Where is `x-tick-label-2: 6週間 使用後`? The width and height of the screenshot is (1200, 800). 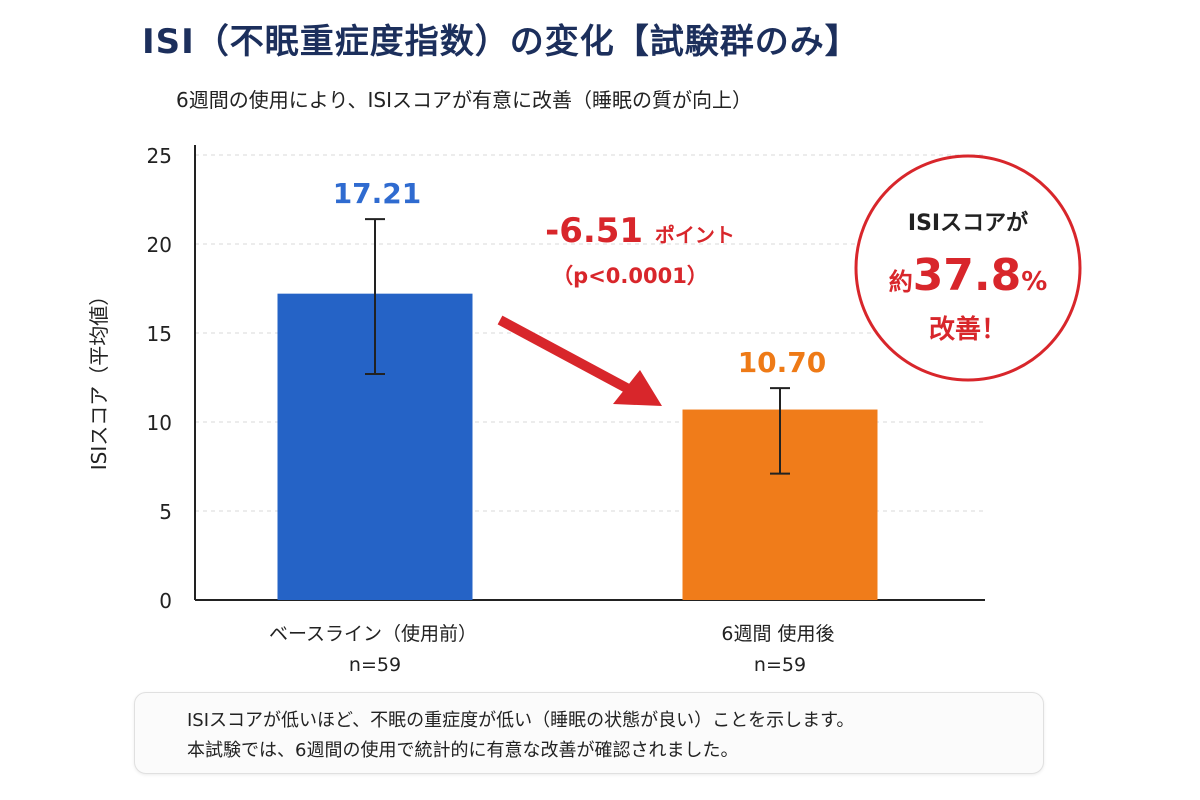 x-tick-label-2: 6週間 使用後 is located at coordinates (777, 634).